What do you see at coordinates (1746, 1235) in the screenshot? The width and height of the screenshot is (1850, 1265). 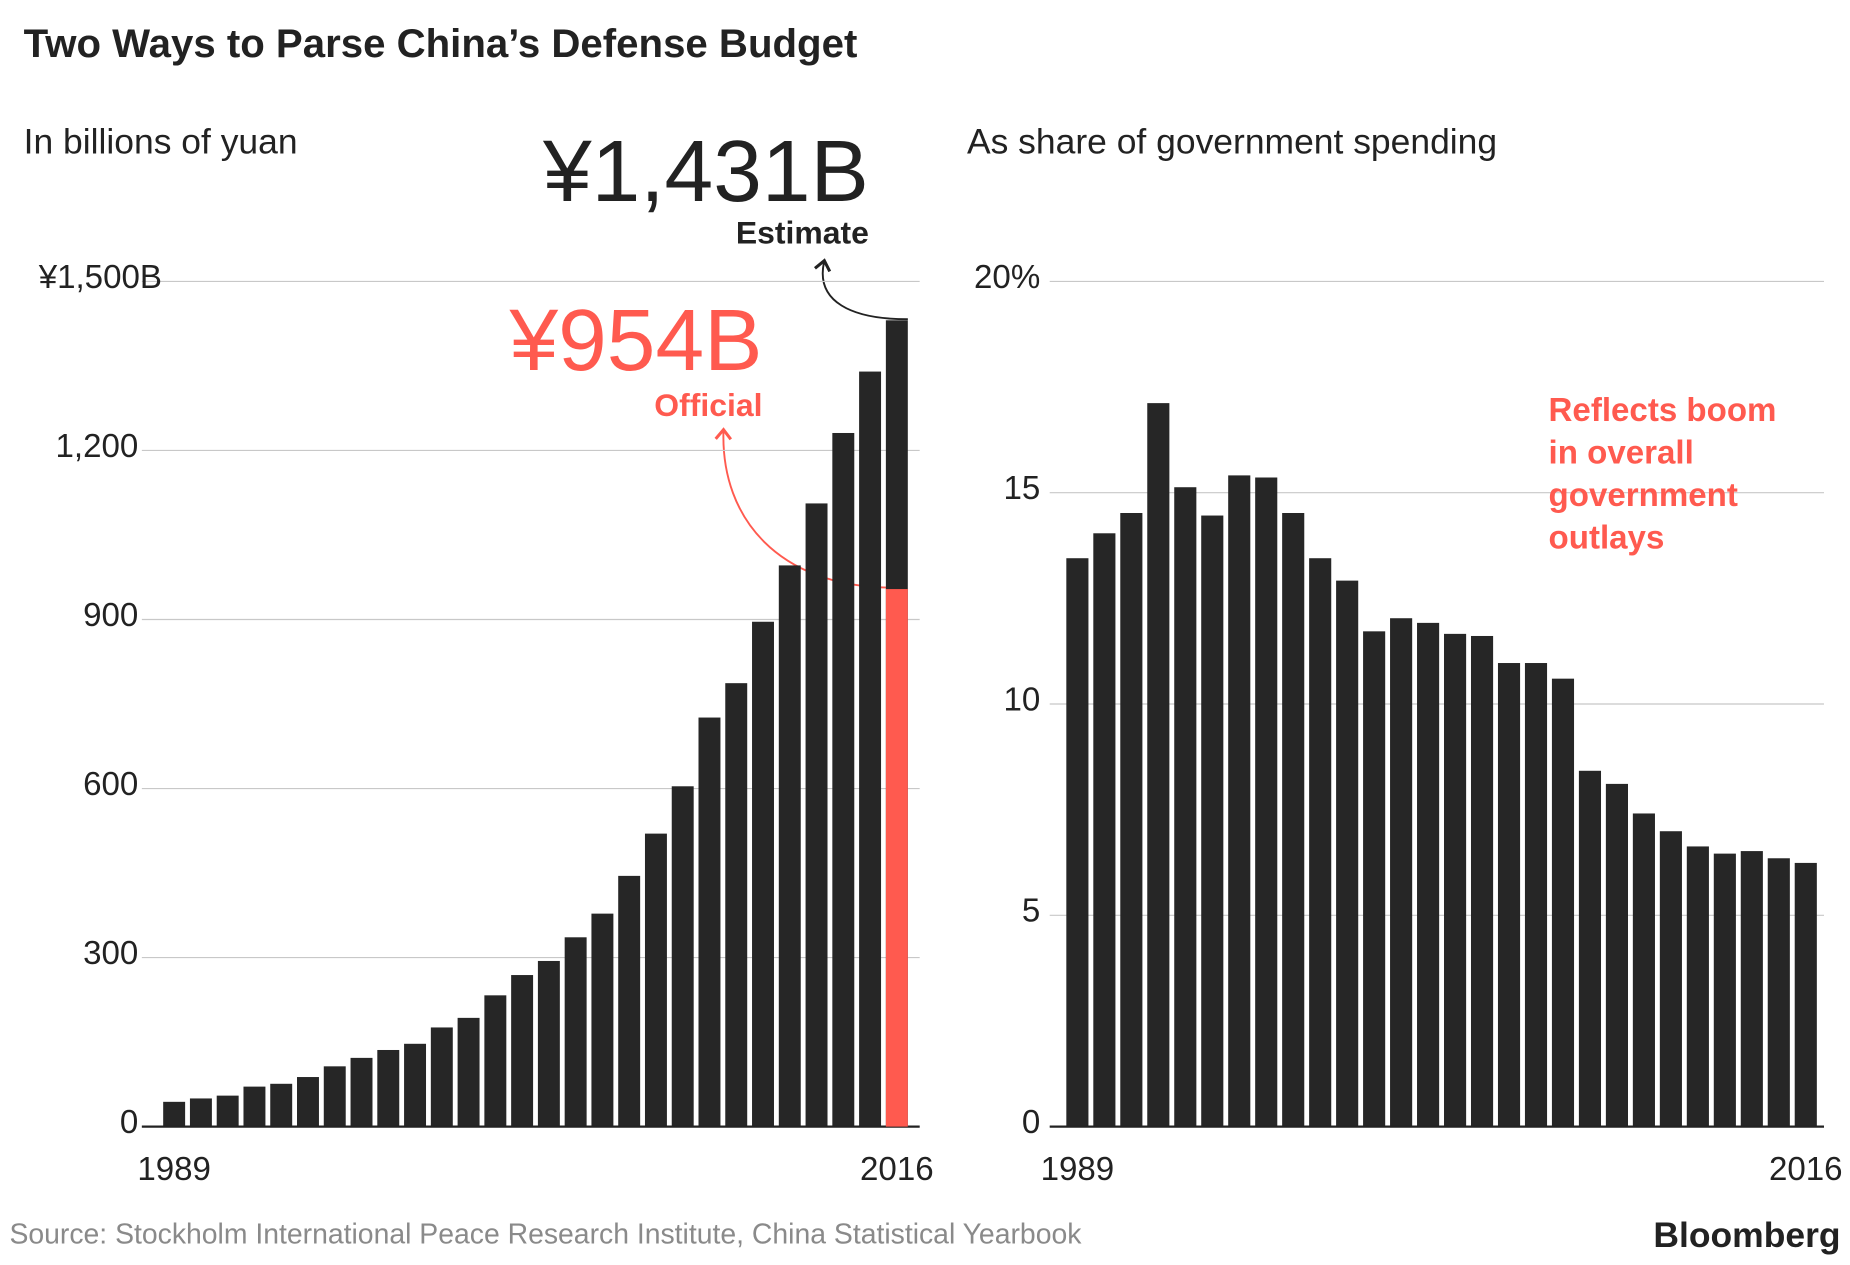 I see `brand: Bloomberg` at bounding box center [1746, 1235].